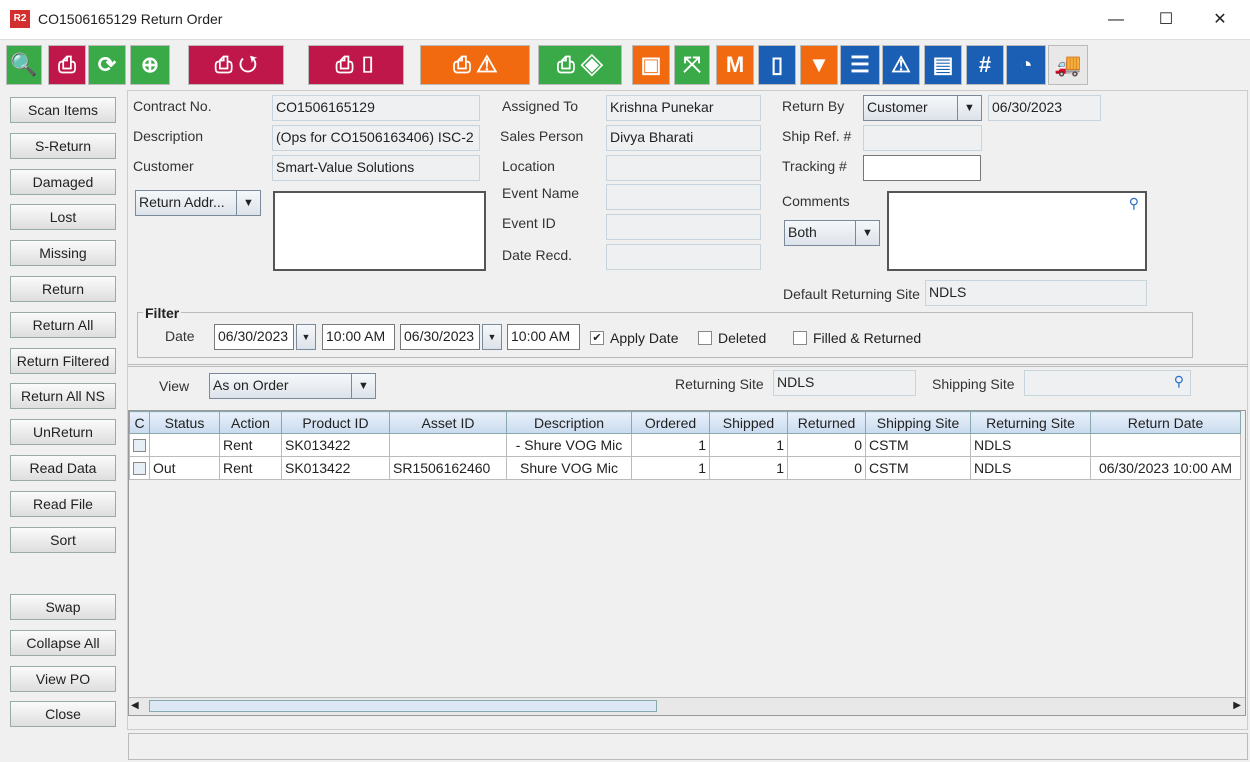 The height and width of the screenshot is (762, 1250). Describe the element at coordinates (63, 432) in the screenshot. I see `unreturn-button: UnReturn` at that location.